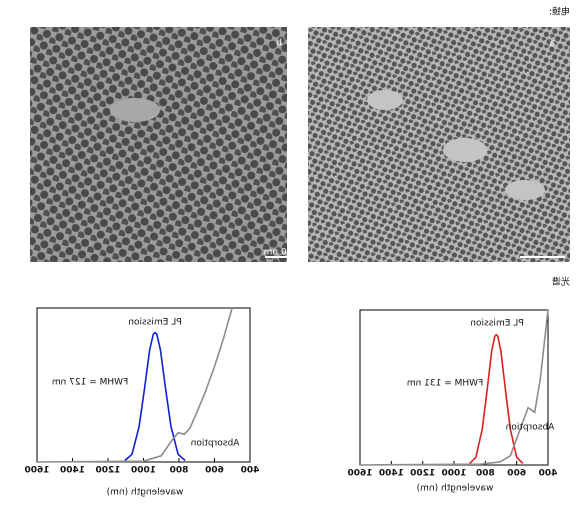  I want to click on scale-bar-label: 20 nm, so click(278, 253).